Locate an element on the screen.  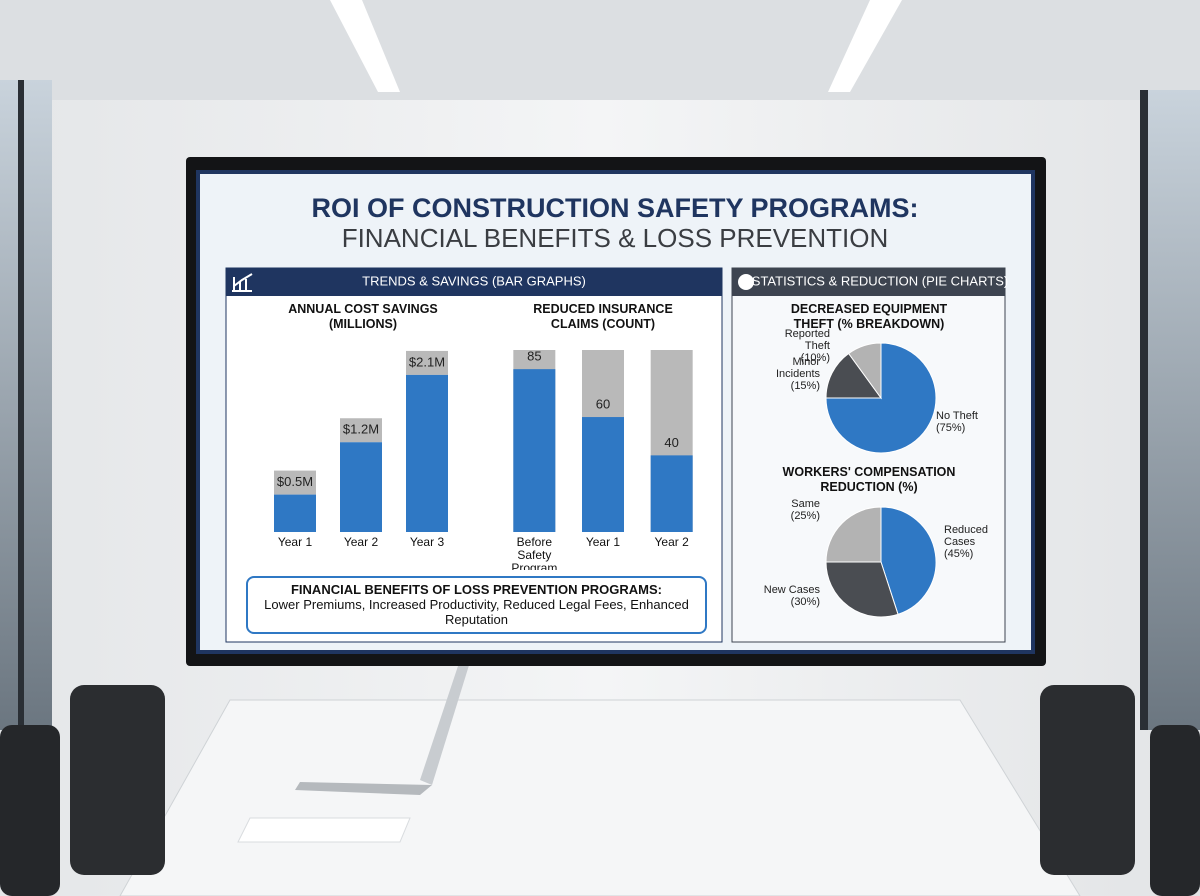
pie-label: New Cases is located at coordinates (791, 590).